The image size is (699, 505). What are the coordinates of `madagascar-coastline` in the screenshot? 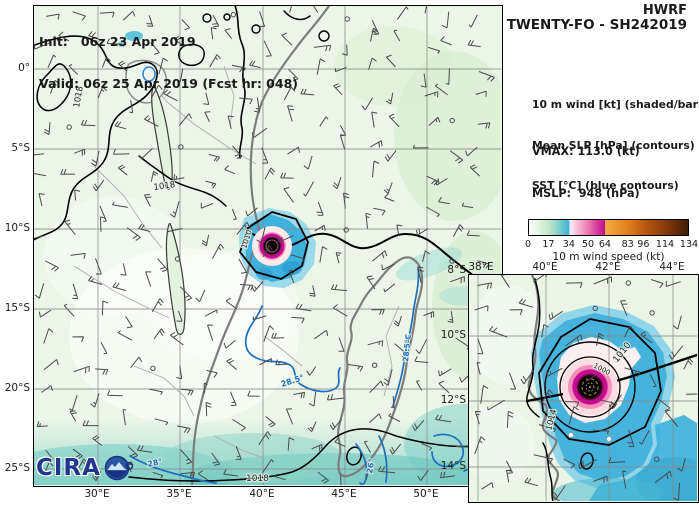 It's located at (380, 367).